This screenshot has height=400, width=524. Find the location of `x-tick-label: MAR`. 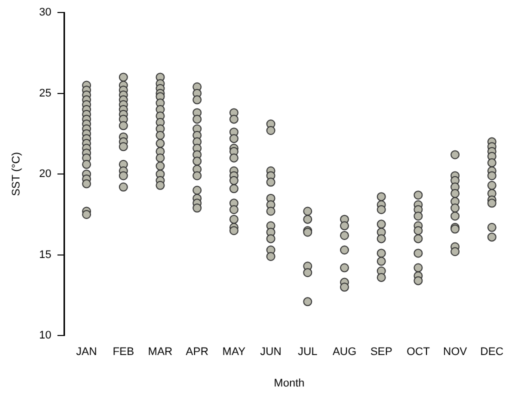

x-tick-label: MAR is located at coordinates (160, 352).